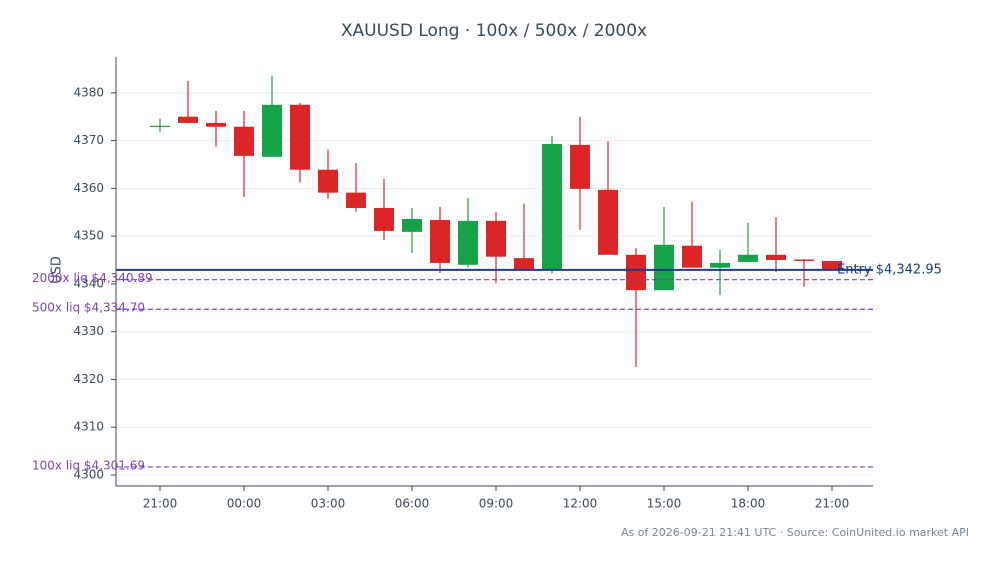 This screenshot has height=564, width=993. Describe the element at coordinates (88, 465) in the screenshot. I see `reference-label: 100x liq $4,301.69` at that location.